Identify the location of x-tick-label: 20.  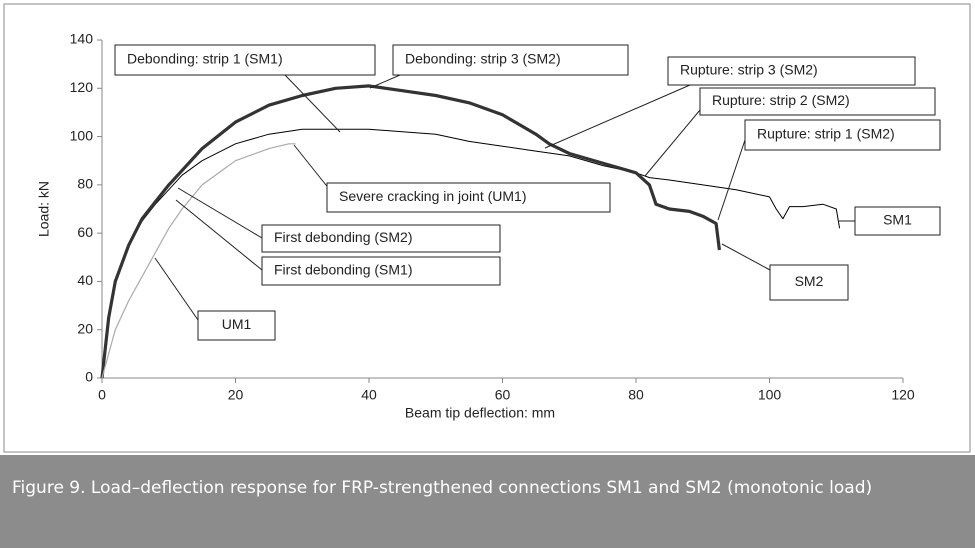
(236, 395).